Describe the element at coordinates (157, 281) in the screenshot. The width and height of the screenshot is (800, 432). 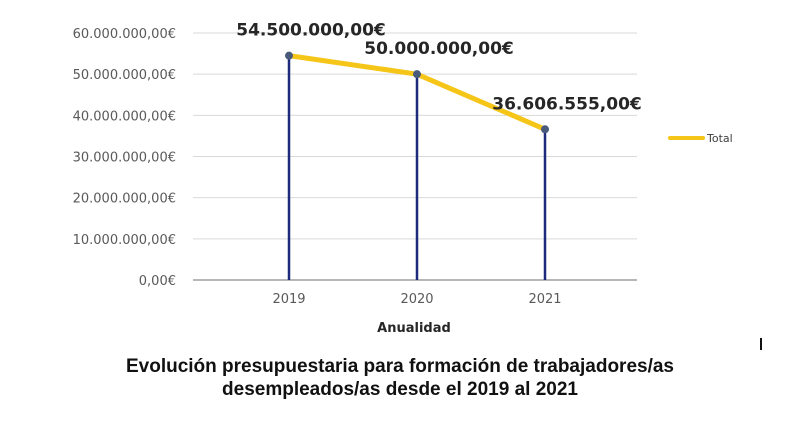
I see `y-tick-label: 0,00€` at that location.